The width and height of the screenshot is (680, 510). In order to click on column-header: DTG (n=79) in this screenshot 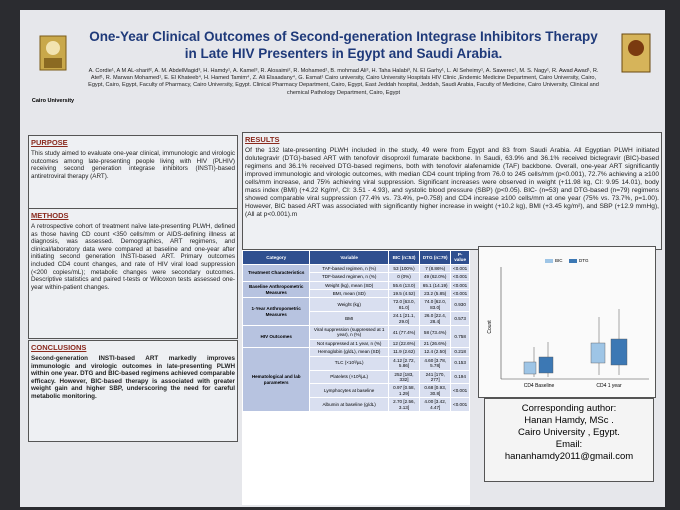, I will do `click(435, 257)`.